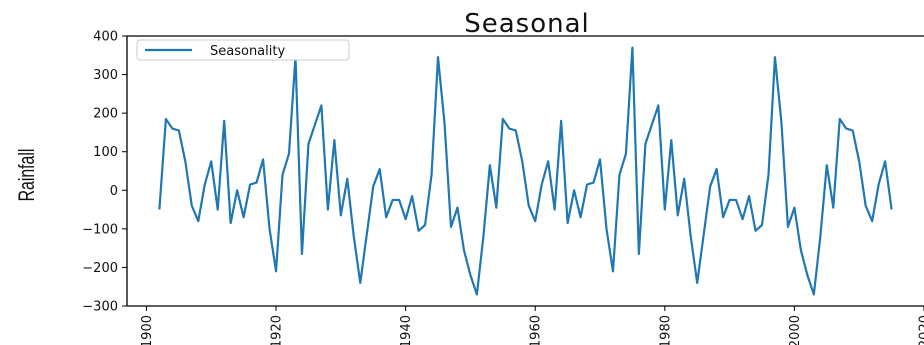  I want to click on y-tick-label: 300, so click(105, 75).